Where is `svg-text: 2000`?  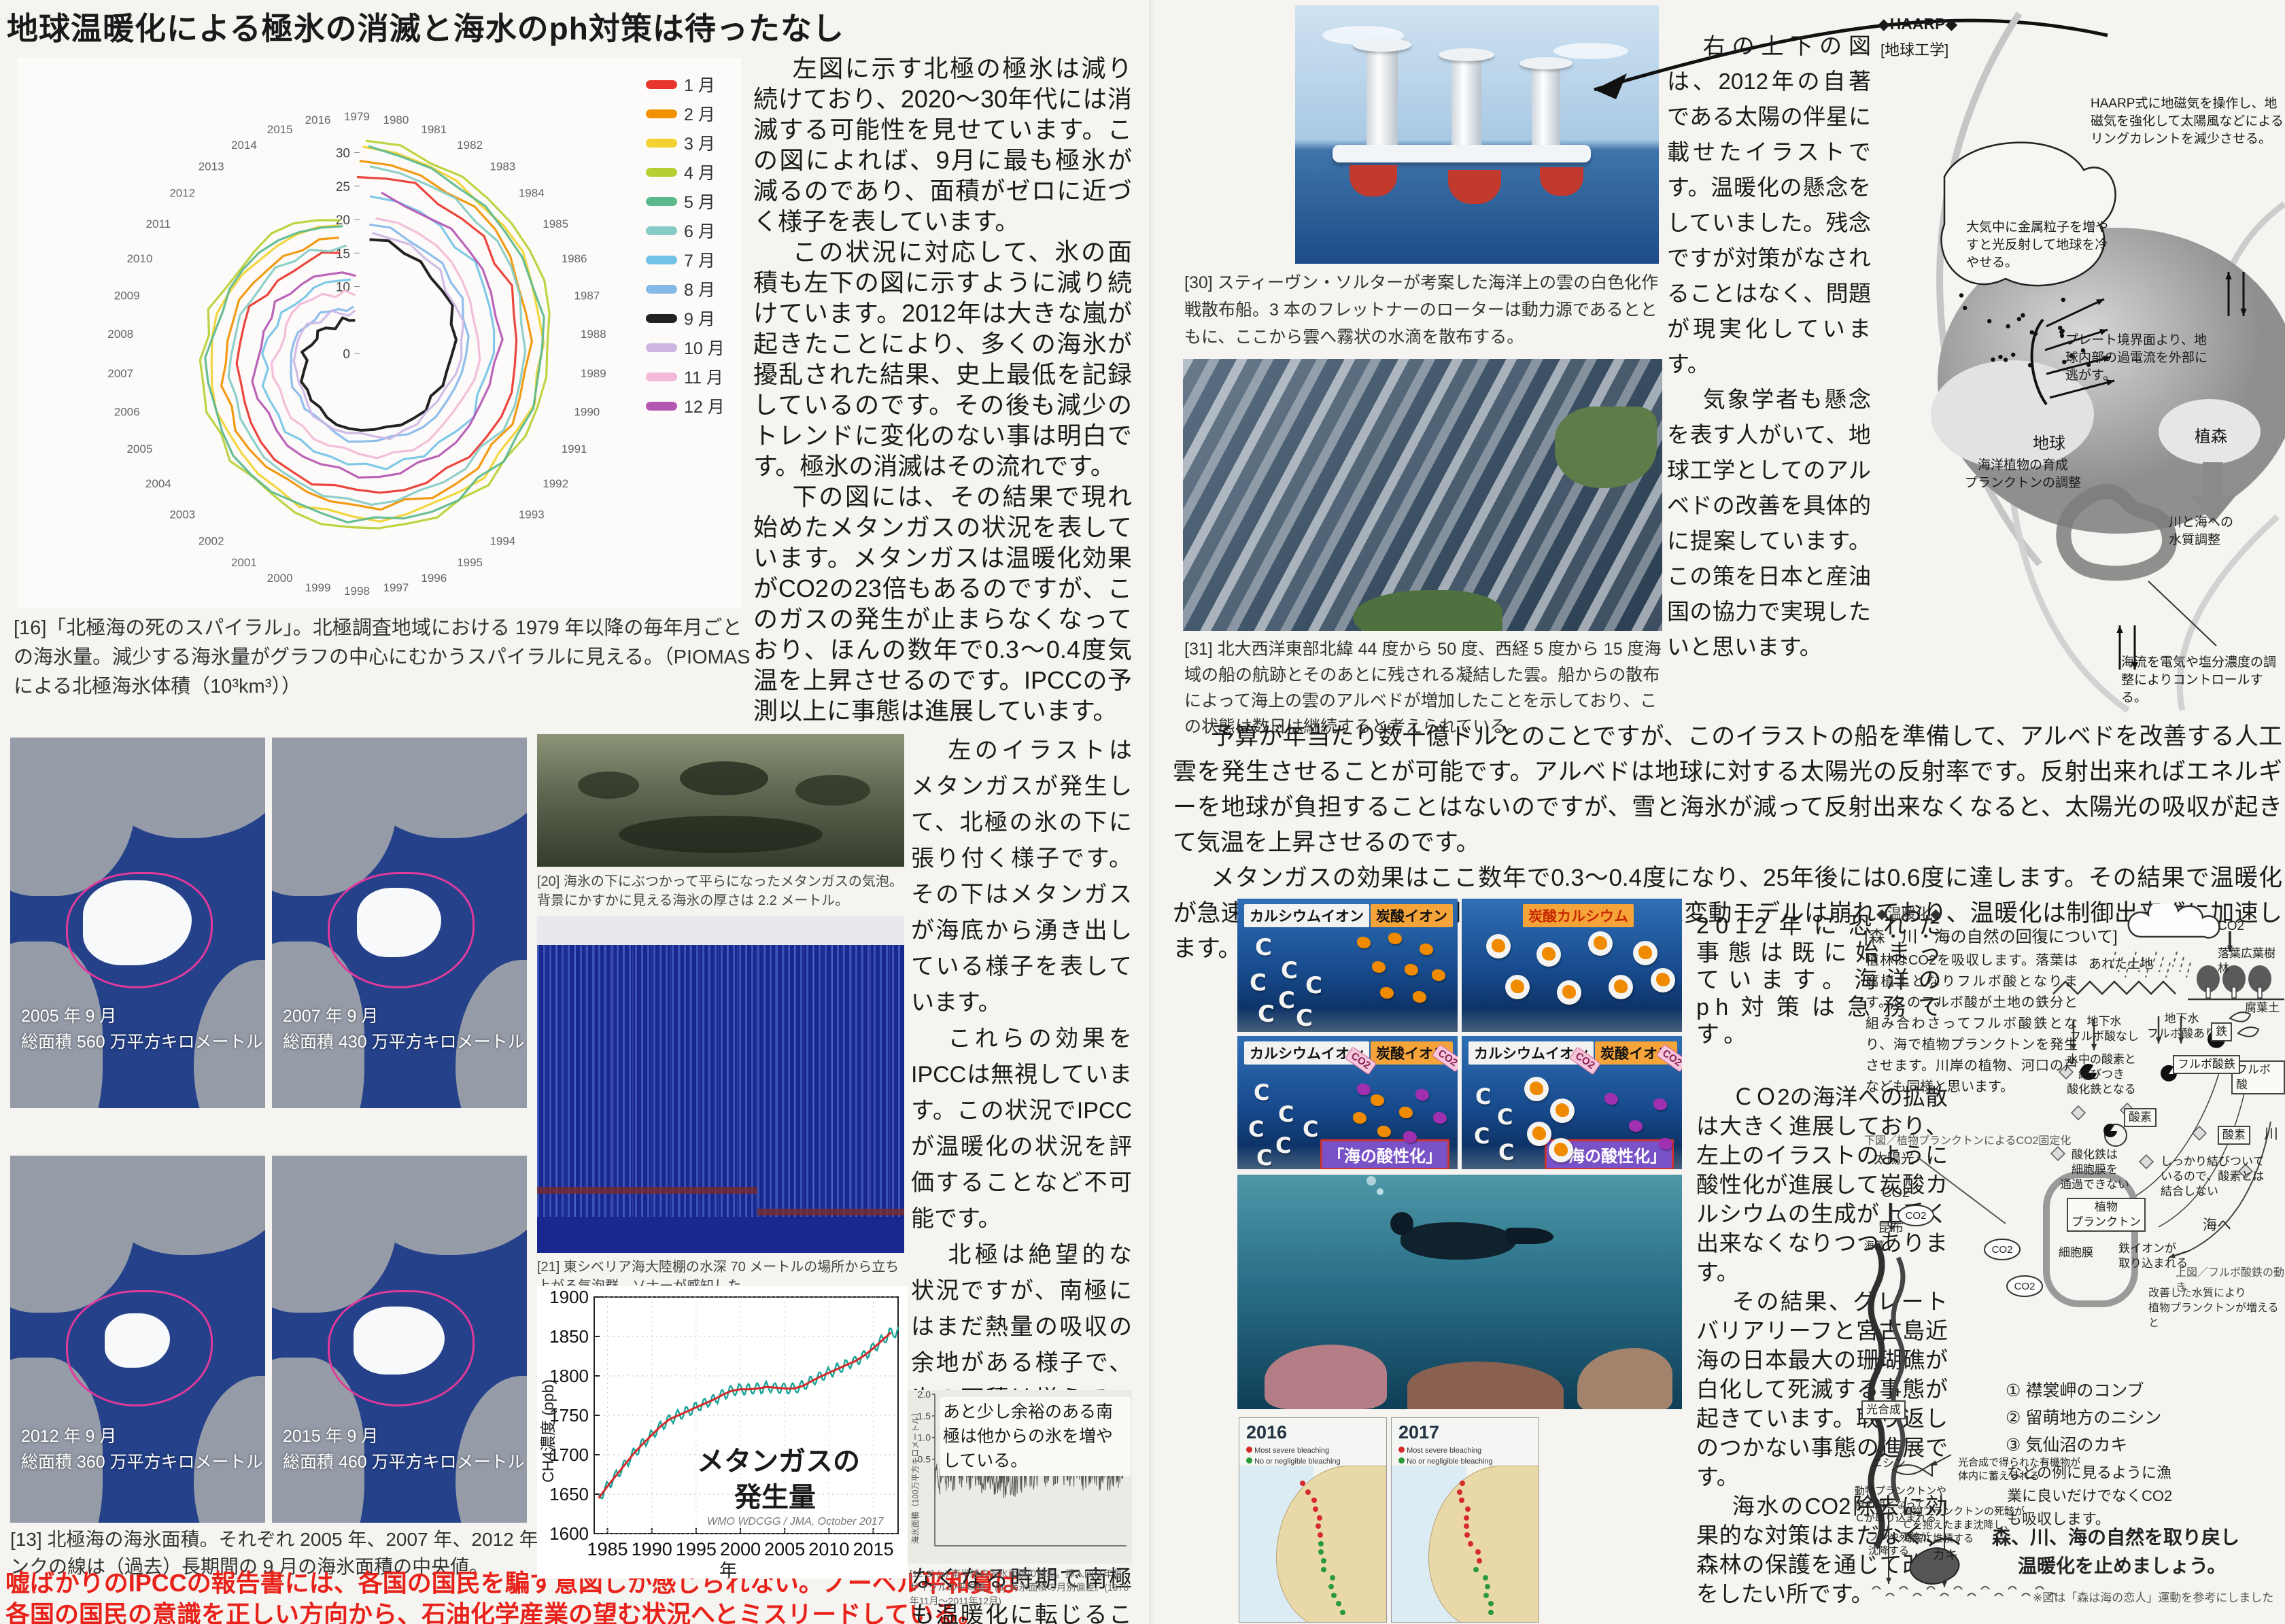 svg-text: 2000 is located at coordinates (280, 578).